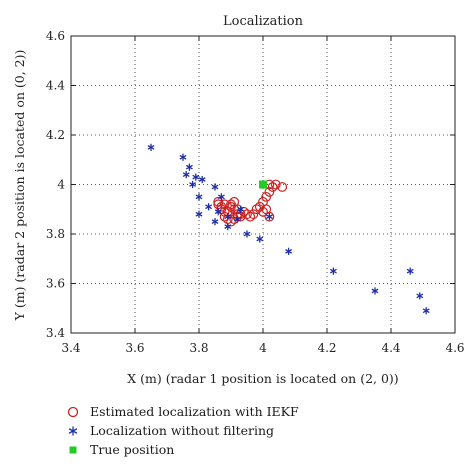 The height and width of the screenshot is (475, 474). Describe the element at coordinates (61, 185) in the screenshot. I see `y-tick-label: 4` at that location.